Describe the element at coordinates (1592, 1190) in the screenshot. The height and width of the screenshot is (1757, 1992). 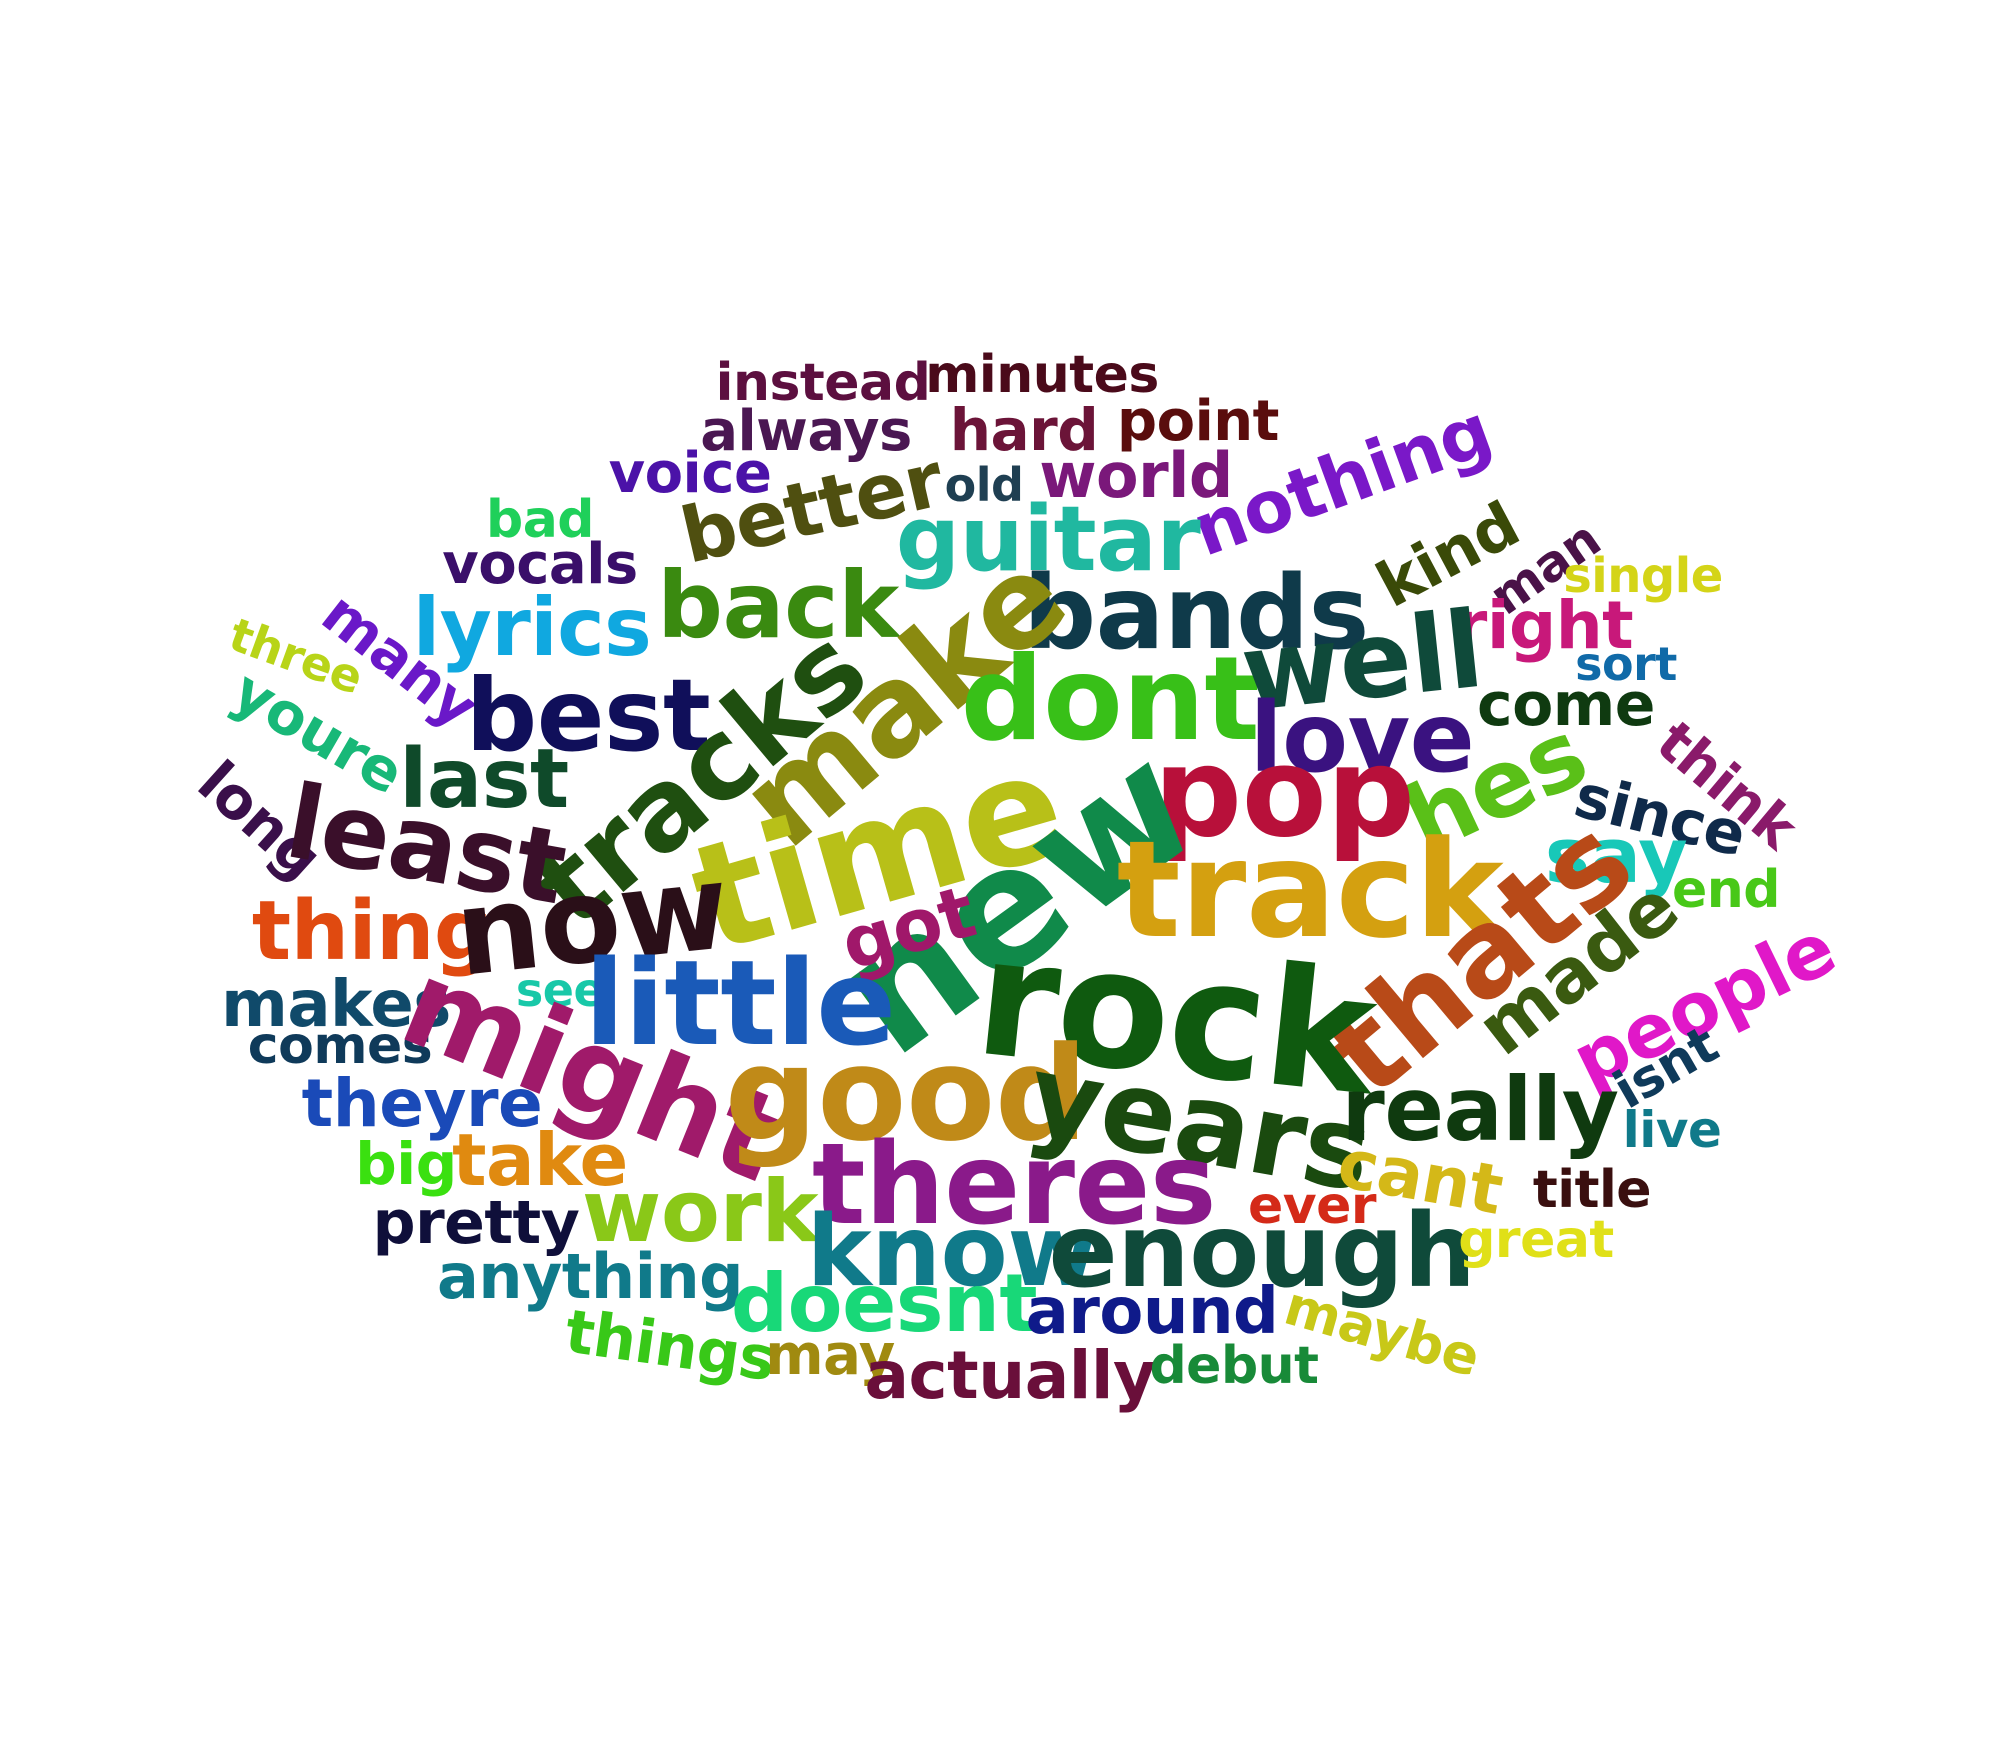
I see `word-title: title` at that location.